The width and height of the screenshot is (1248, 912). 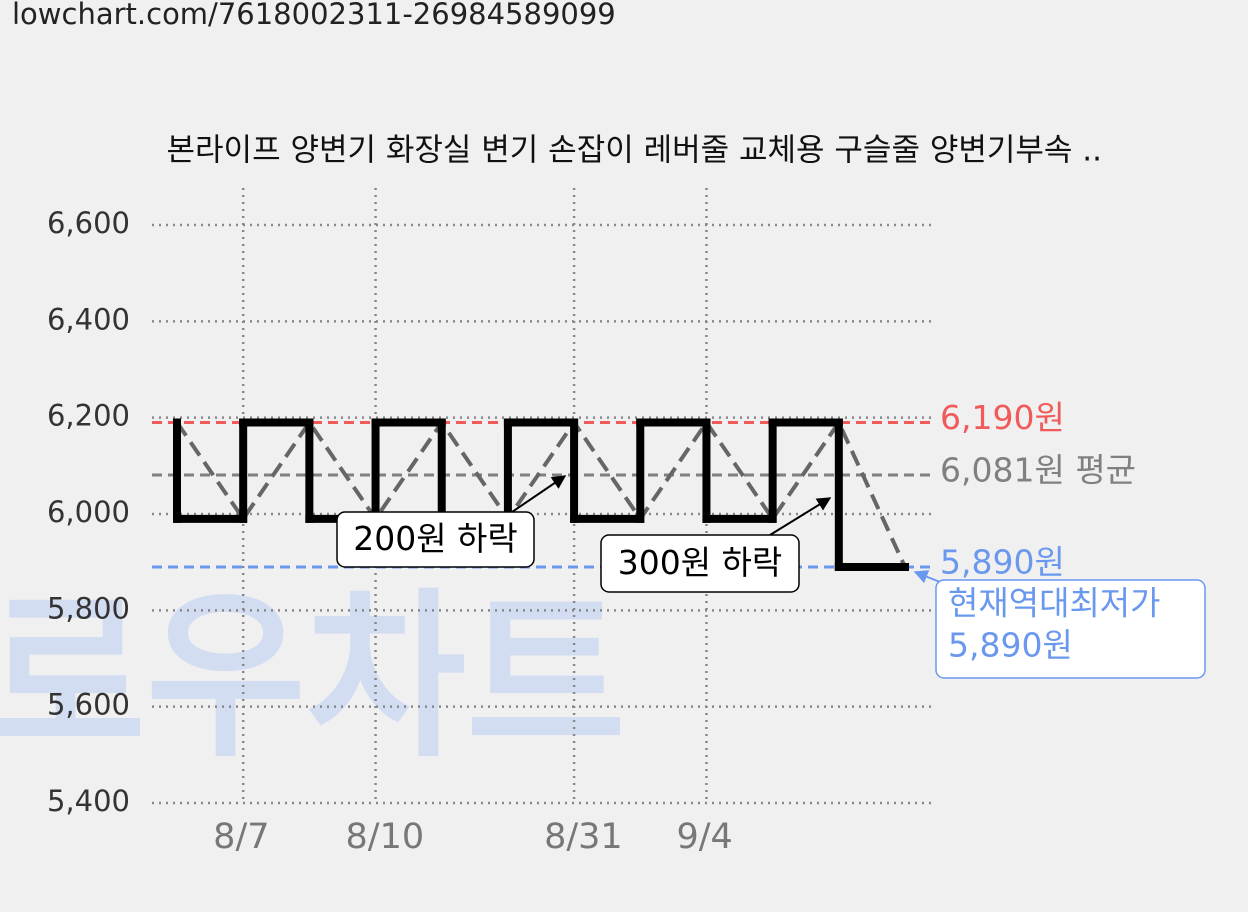 I want to click on url: lowchart.com/7618002311-26984589099, so click(x=314, y=15).